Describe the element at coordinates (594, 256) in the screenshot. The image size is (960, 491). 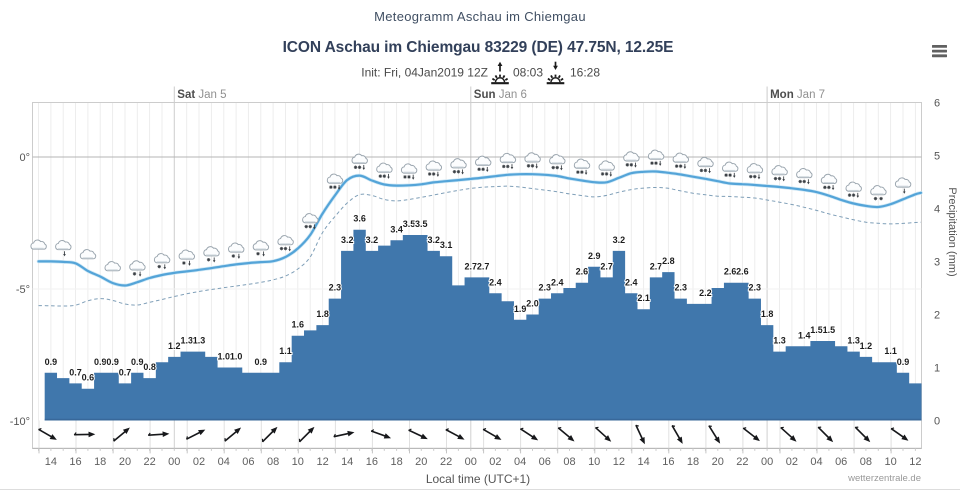
I see `svg-text: 2.9` at that location.